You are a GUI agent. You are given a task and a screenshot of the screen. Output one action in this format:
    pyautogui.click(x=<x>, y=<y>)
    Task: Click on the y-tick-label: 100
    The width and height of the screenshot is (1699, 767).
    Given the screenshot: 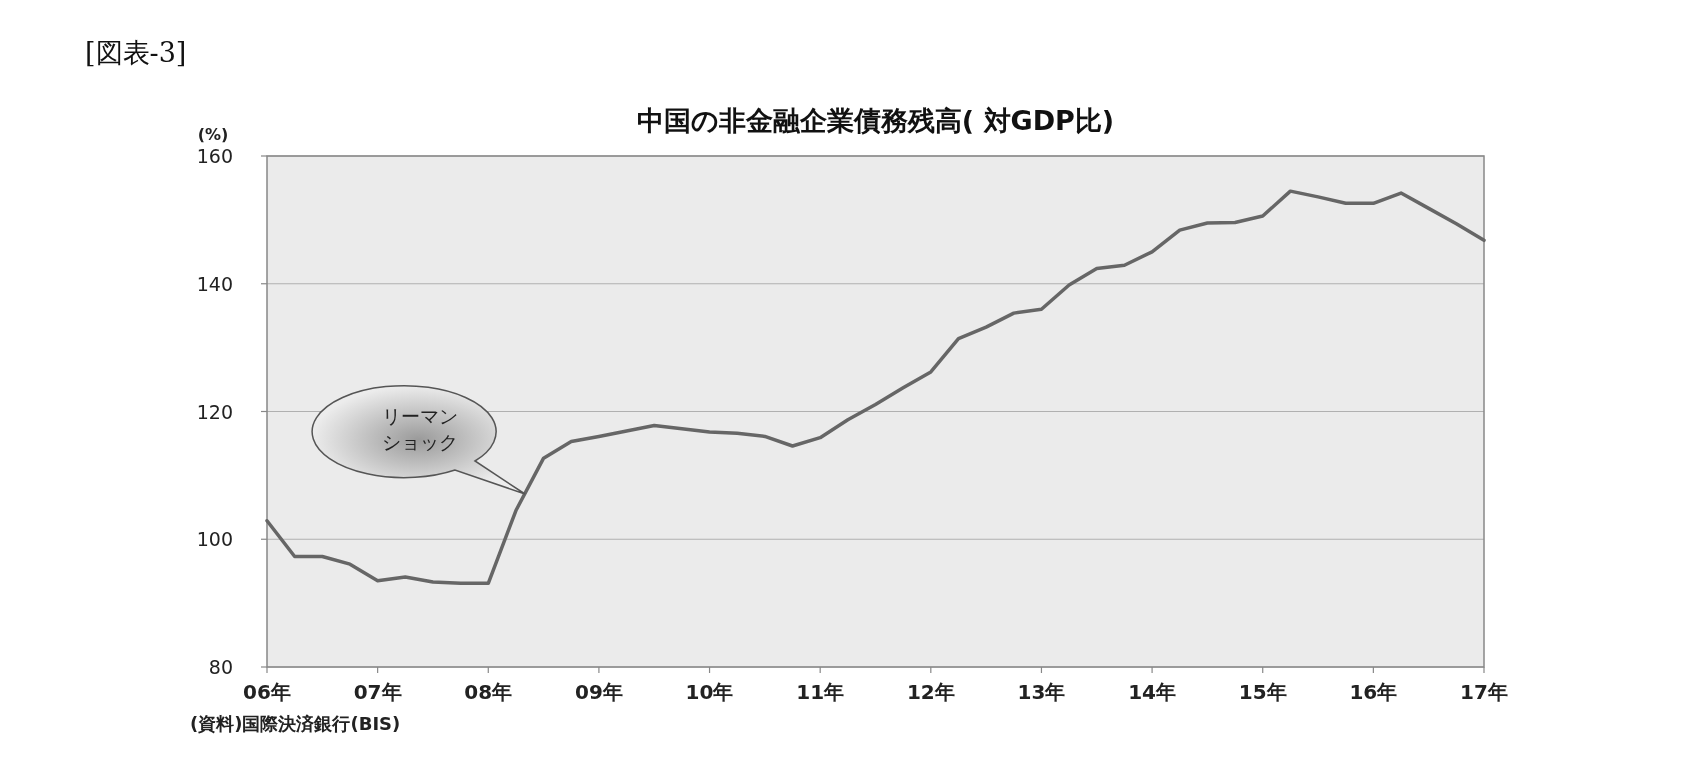 What is the action you would take?
    pyautogui.click(x=214, y=539)
    